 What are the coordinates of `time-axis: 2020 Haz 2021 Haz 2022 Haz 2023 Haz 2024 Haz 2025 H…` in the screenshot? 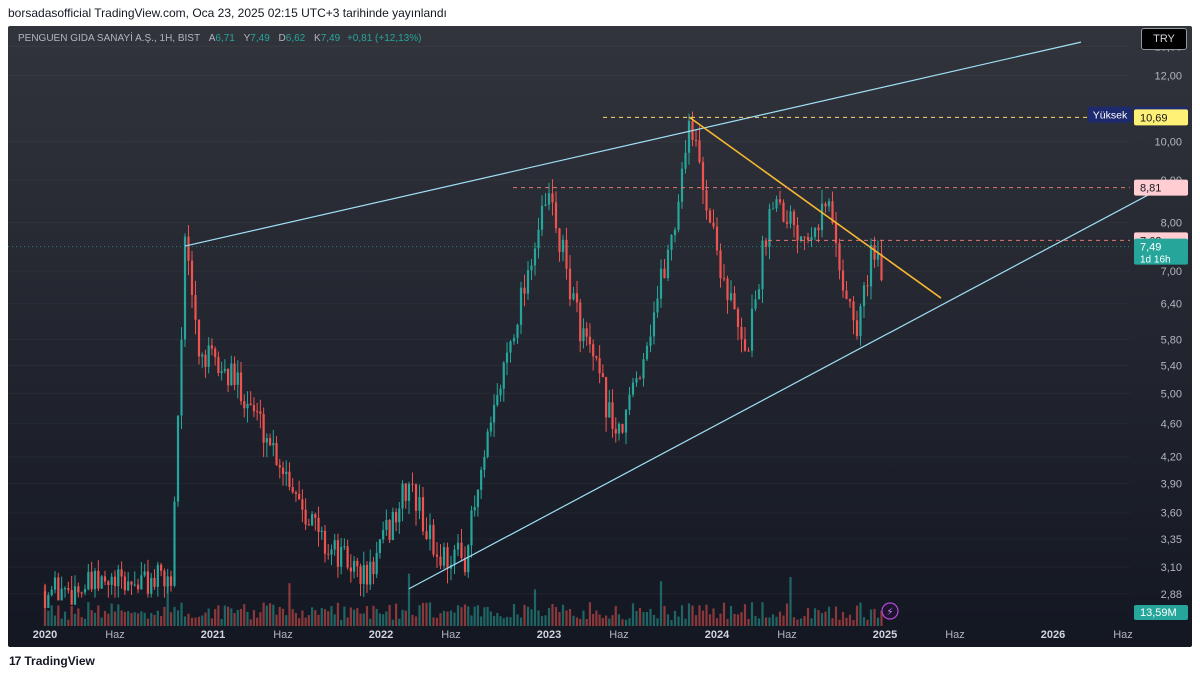 It's located at (583, 635).